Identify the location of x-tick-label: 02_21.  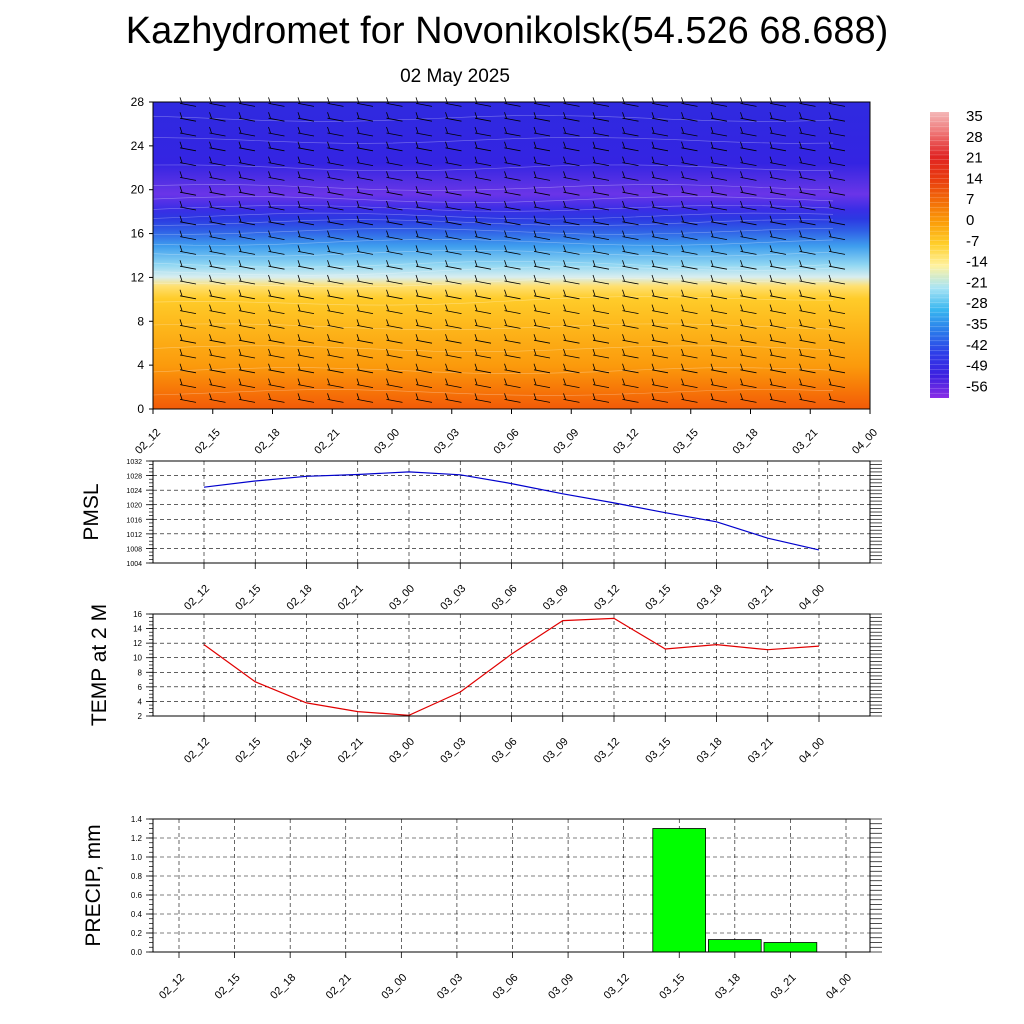
(339, 987).